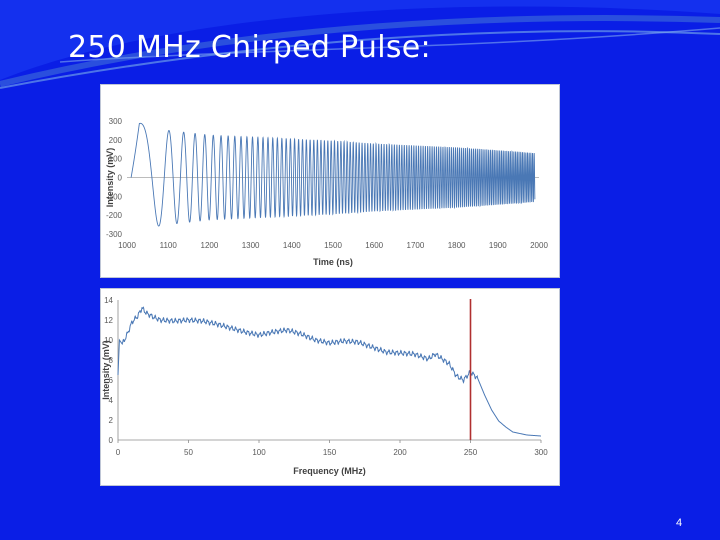 This screenshot has width=720, height=540. Describe the element at coordinates (108, 320) in the screenshot. I see `y-tick-label: 12` at that location.